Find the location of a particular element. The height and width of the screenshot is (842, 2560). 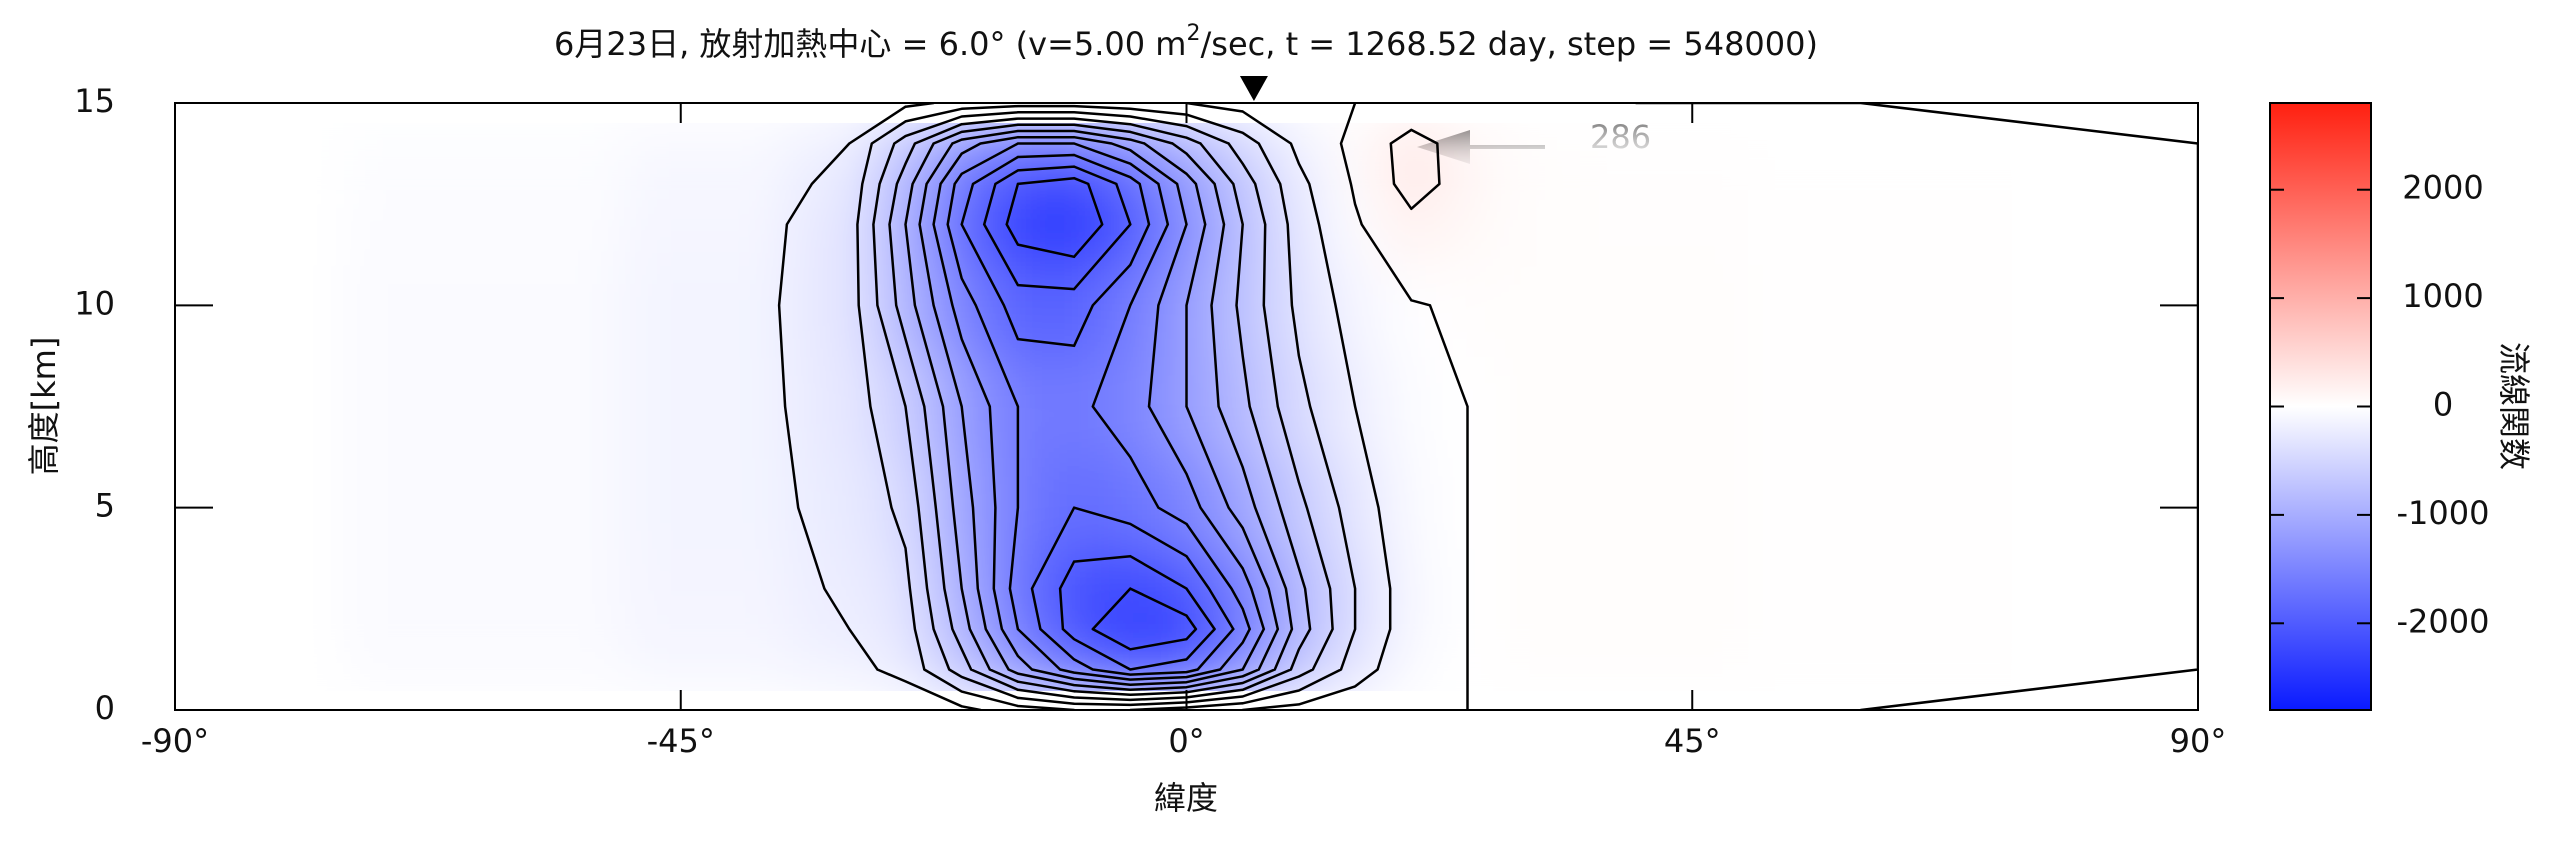

title-part: 6月23日, 放射加熱中心 = 6.0° (v=5.00 m is located at coordinates (870, 44).